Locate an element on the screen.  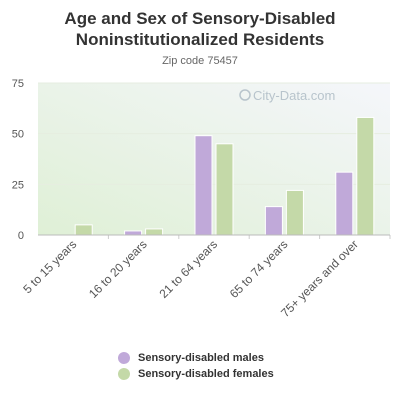
watermark: City-Data.com is located at coordinates (287, 95).